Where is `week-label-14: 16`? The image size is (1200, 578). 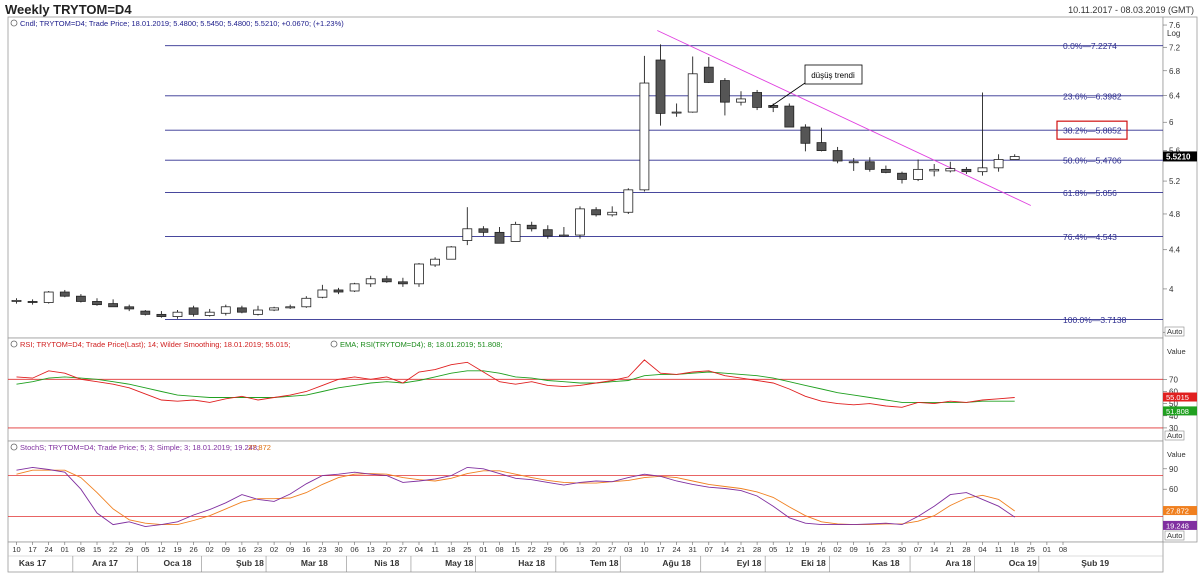
week-label-14: 16 is located at coordinates (242, 549).